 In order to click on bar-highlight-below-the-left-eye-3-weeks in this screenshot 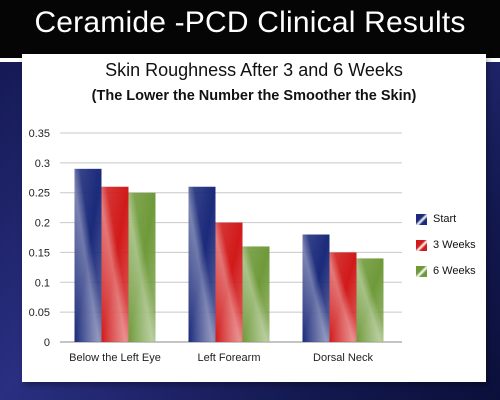, I will do `click(115, 264)`.